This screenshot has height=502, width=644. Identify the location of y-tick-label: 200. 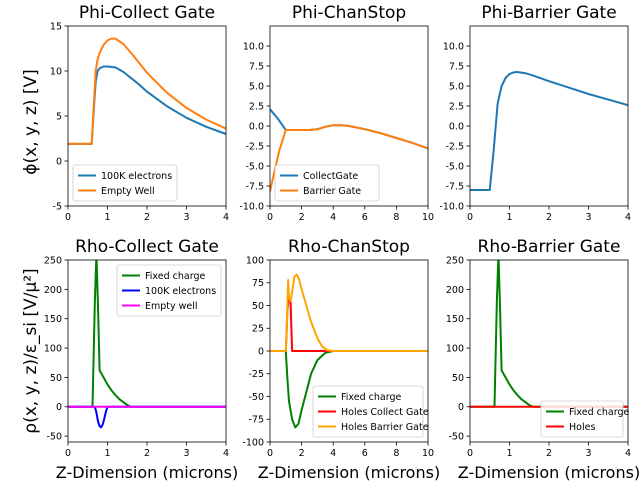
(455, 290).